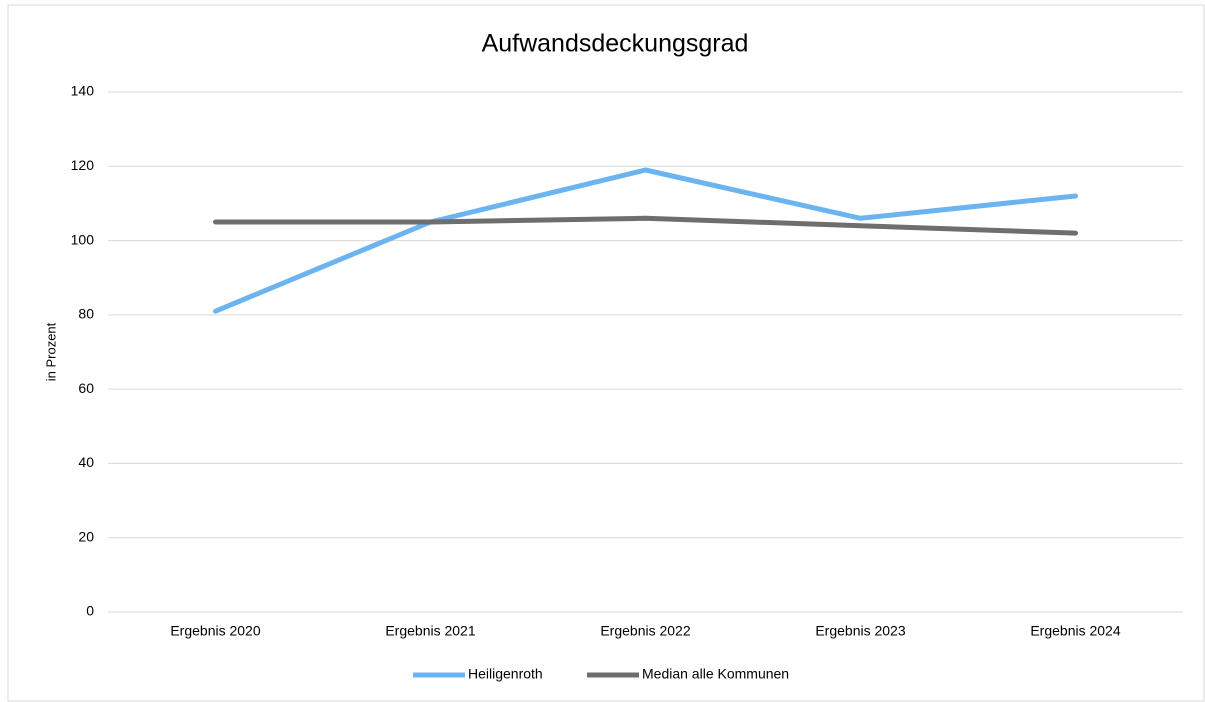 This screenshot has height=702, width=1205. What do you see at coordinates (715, 674) in the screenshot?
I see `legend-label: Median alle Kommunen` at bounding box center [715, 674].